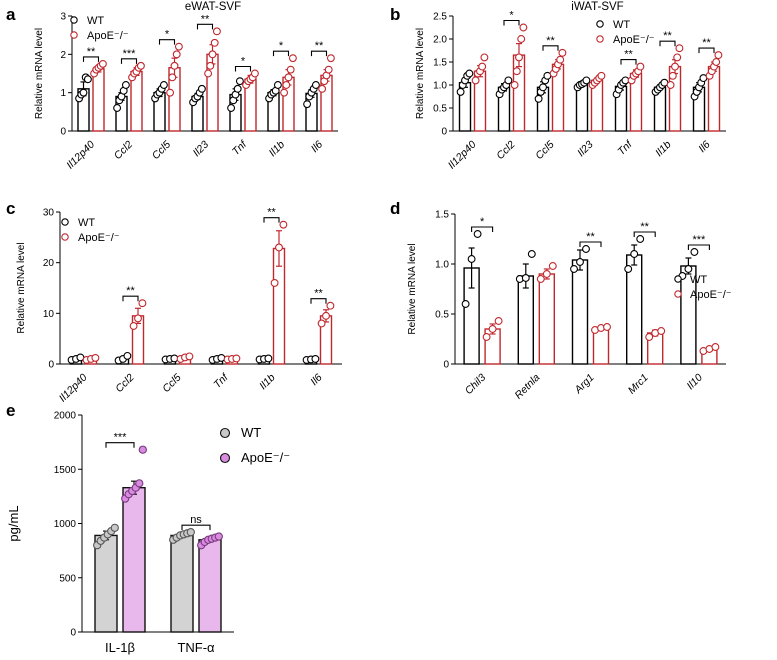  Describe the element at coordinates (585, 149) in the screenshot. I see `x-category-label: Il23` at that location.